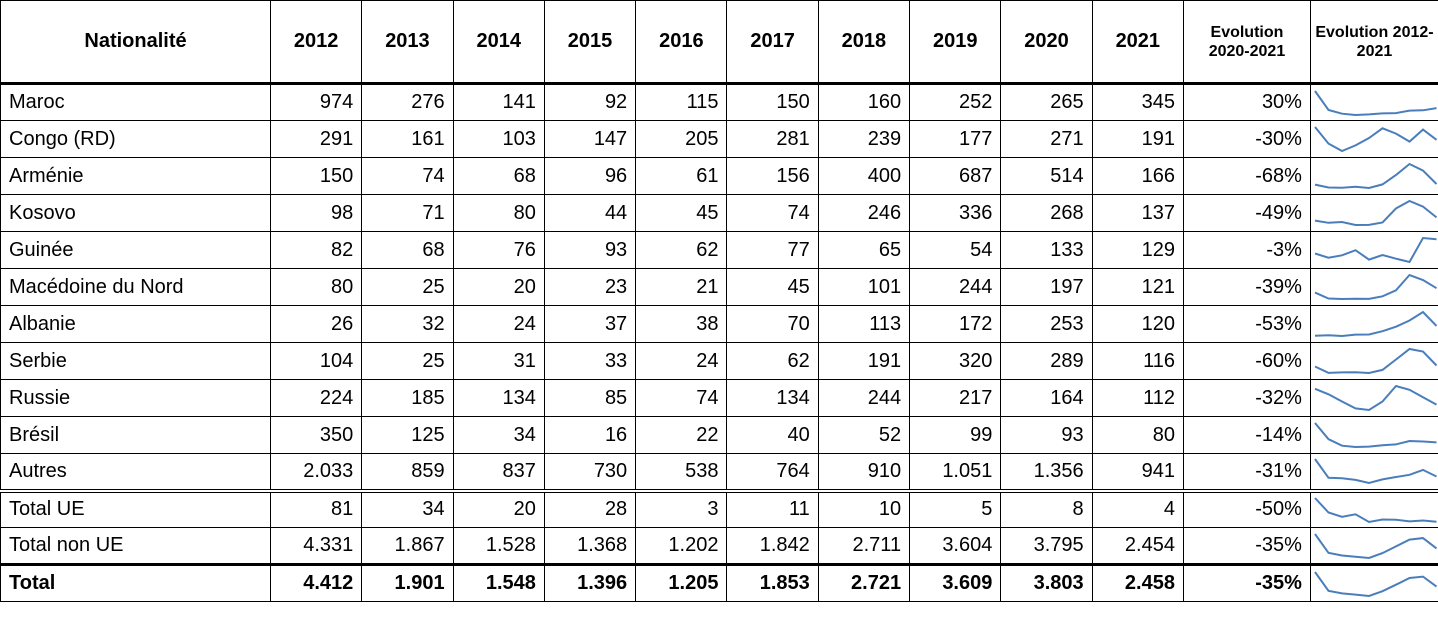 Image resolution: width=1438 pixels, height=625 pixels. What do you see at coordinates (1137, 582) in the screenshot?
I see `value-cell: 2.458` at bounding box center [1137, 582].